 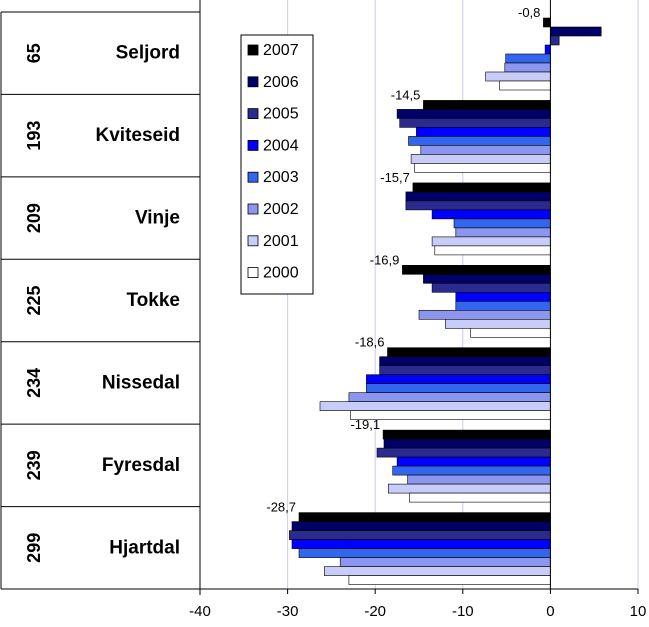 I want to click on bar-vinje-2006, so click(x=478, y=196).